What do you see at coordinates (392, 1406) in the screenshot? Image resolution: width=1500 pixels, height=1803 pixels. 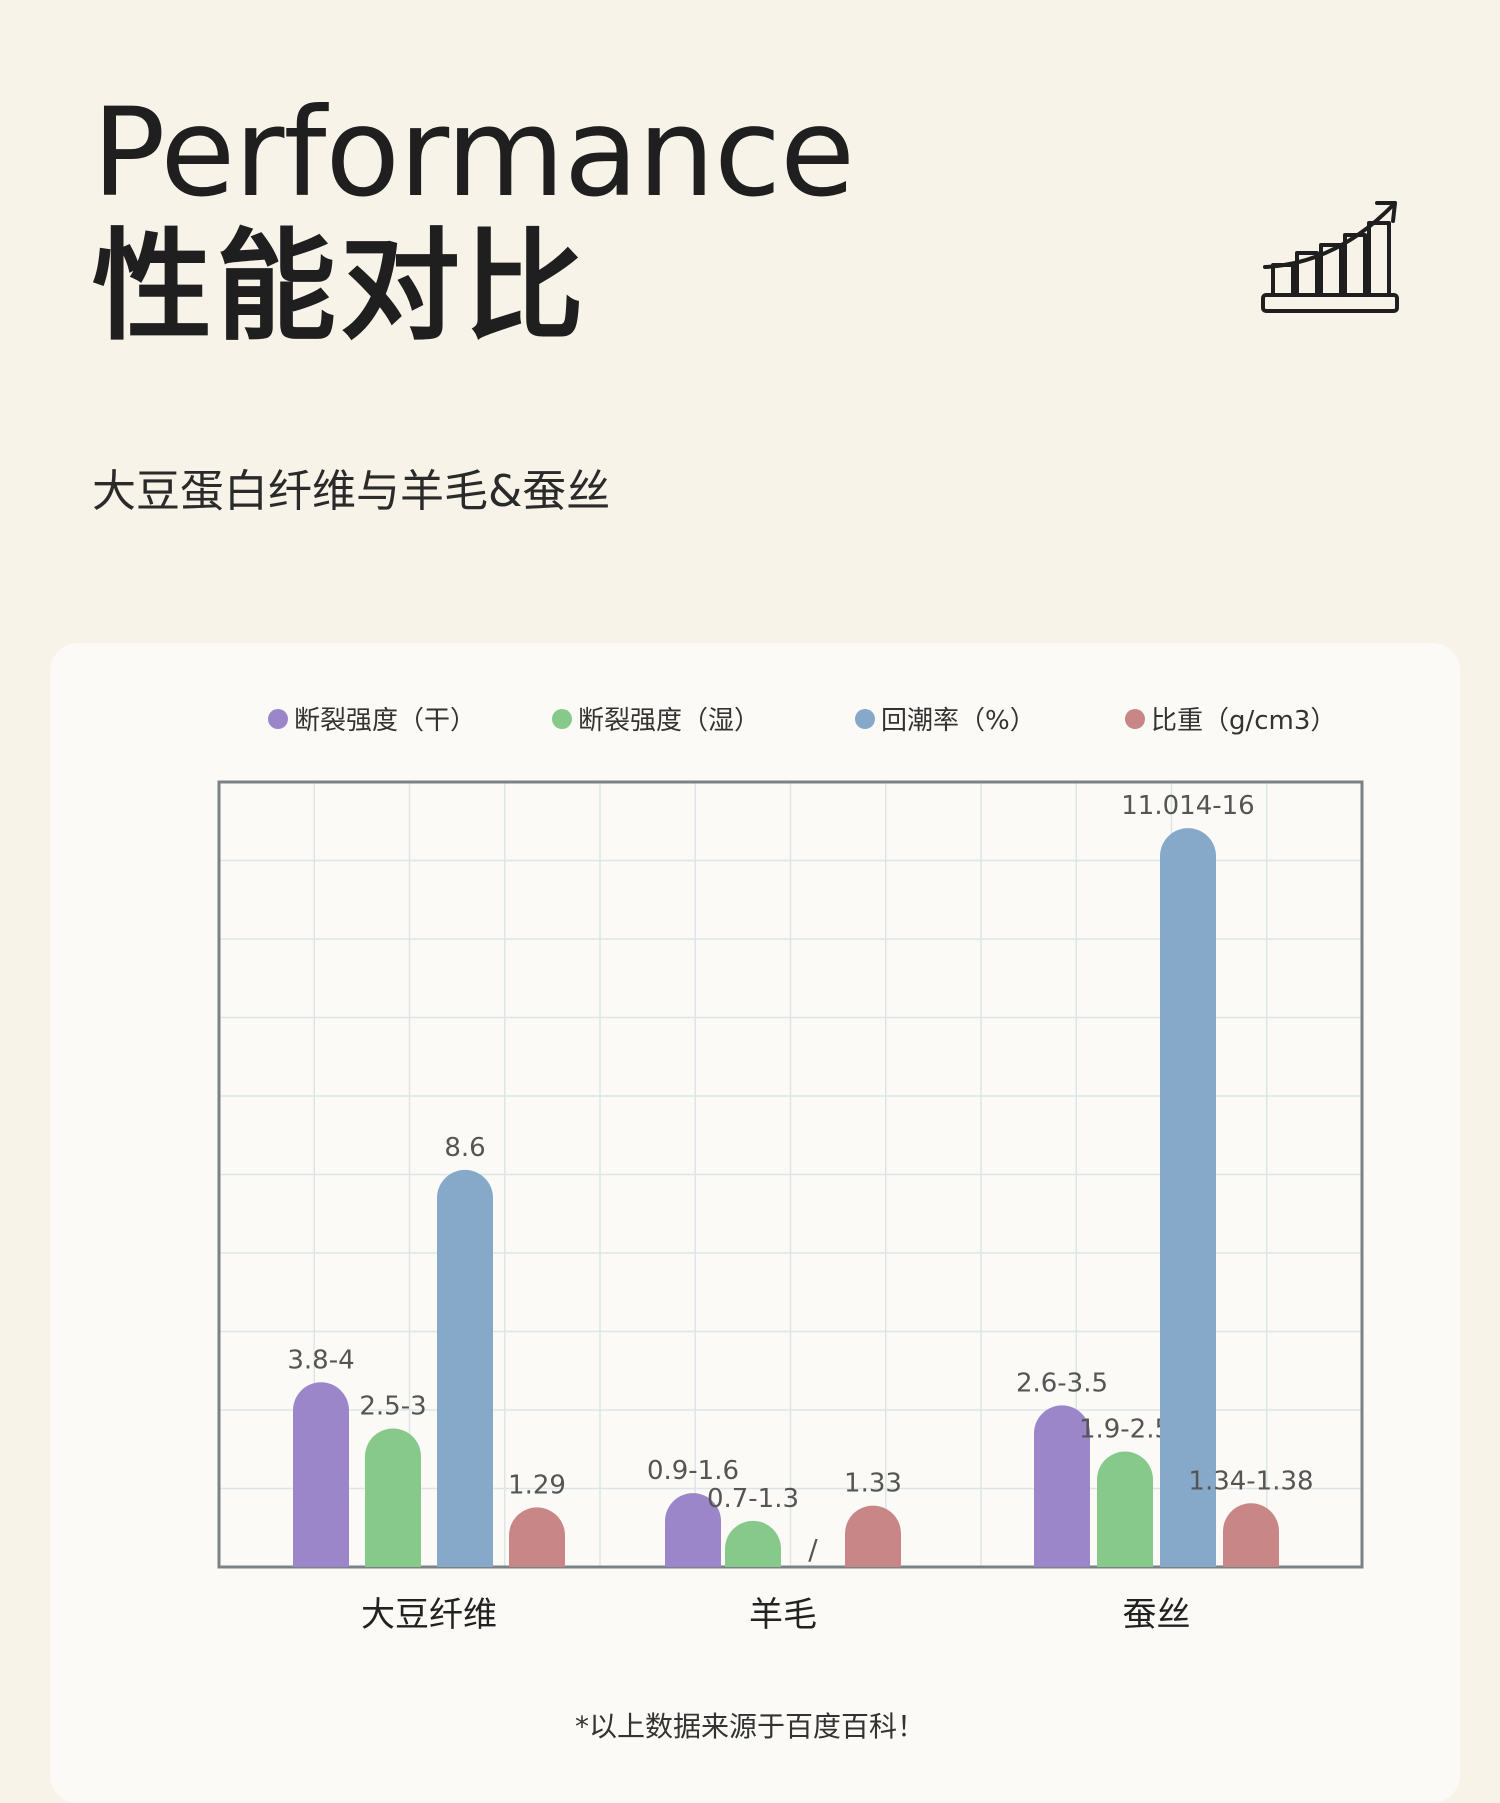 I see `data-label: 2.5-3` at bounding box center [392, 1406].